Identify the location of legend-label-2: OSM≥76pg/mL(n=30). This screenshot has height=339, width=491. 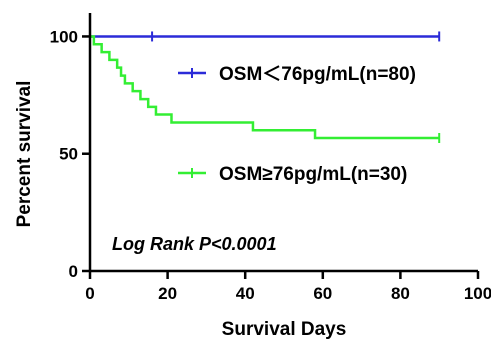
(313, 174).